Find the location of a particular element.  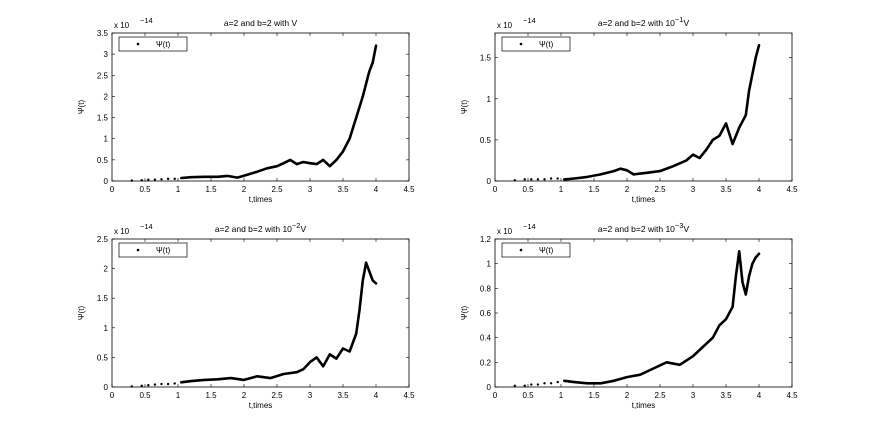

y-tick-label: 0.2 is located at coordinates (486, 362).